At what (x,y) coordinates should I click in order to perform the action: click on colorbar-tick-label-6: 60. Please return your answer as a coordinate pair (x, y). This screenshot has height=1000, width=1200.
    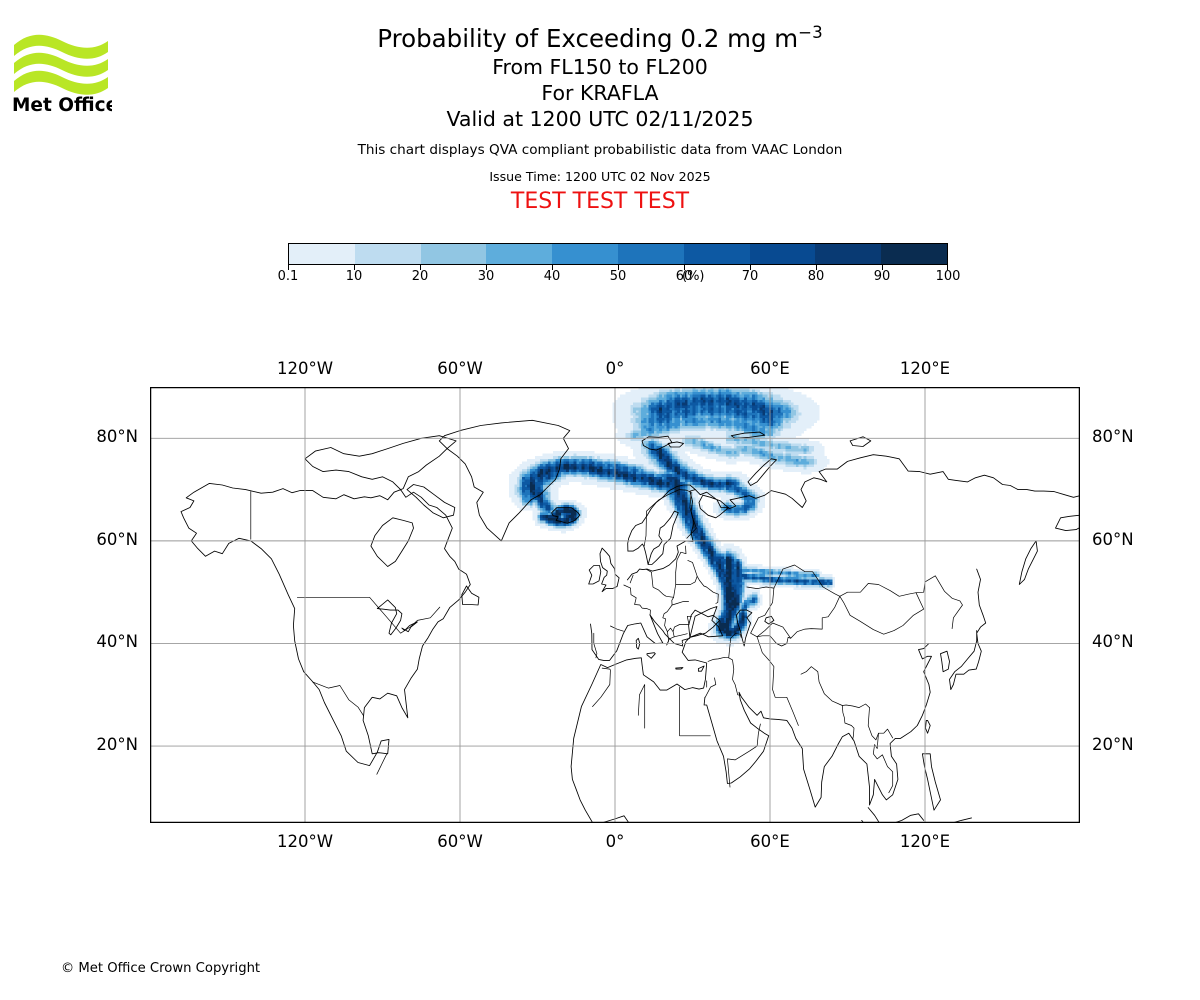
    Looking at the image, I should click on (684, 276).